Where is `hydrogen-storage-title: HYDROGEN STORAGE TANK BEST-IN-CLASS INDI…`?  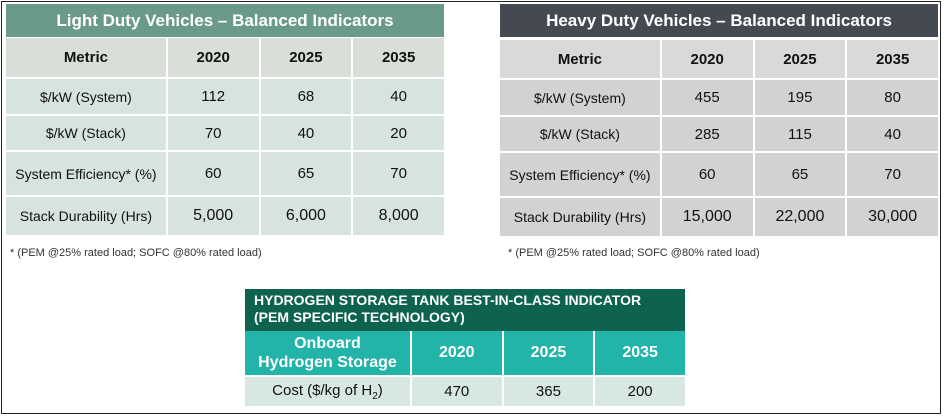
hydrogen-storage-title: HYDROGEN STORAGE TANK BEST-IN-CLASS INDI… is located at coordinates (465, 310).